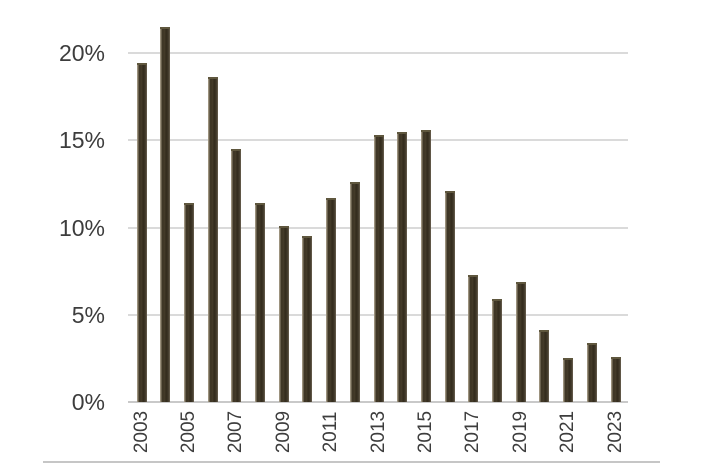 This screenshot has width=720, height=473. I want to click on bar-2023, so click(615, 379).